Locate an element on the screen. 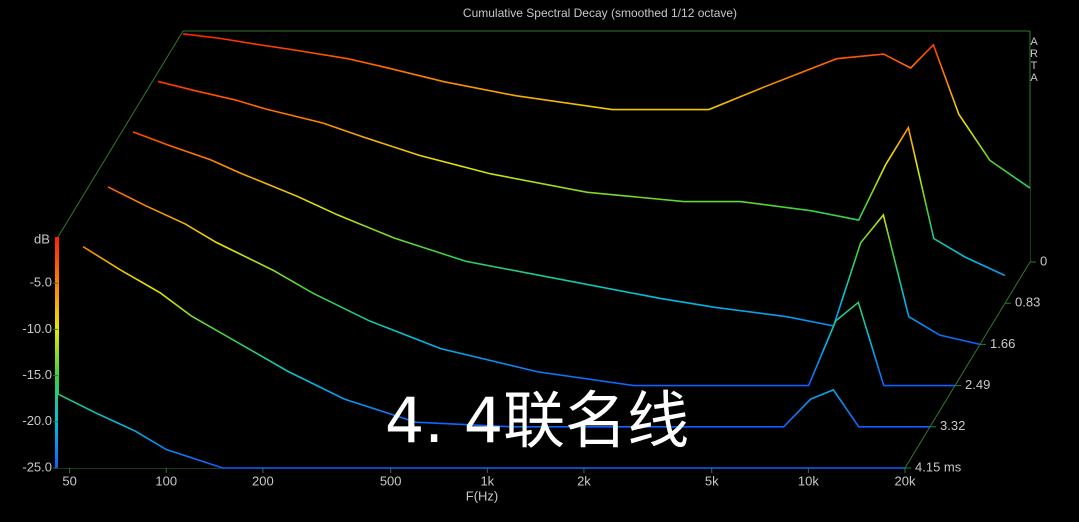 The height and width of the screenshot is (522, 1079). x-tick-label: 500 is located at coordinates (391, 480).